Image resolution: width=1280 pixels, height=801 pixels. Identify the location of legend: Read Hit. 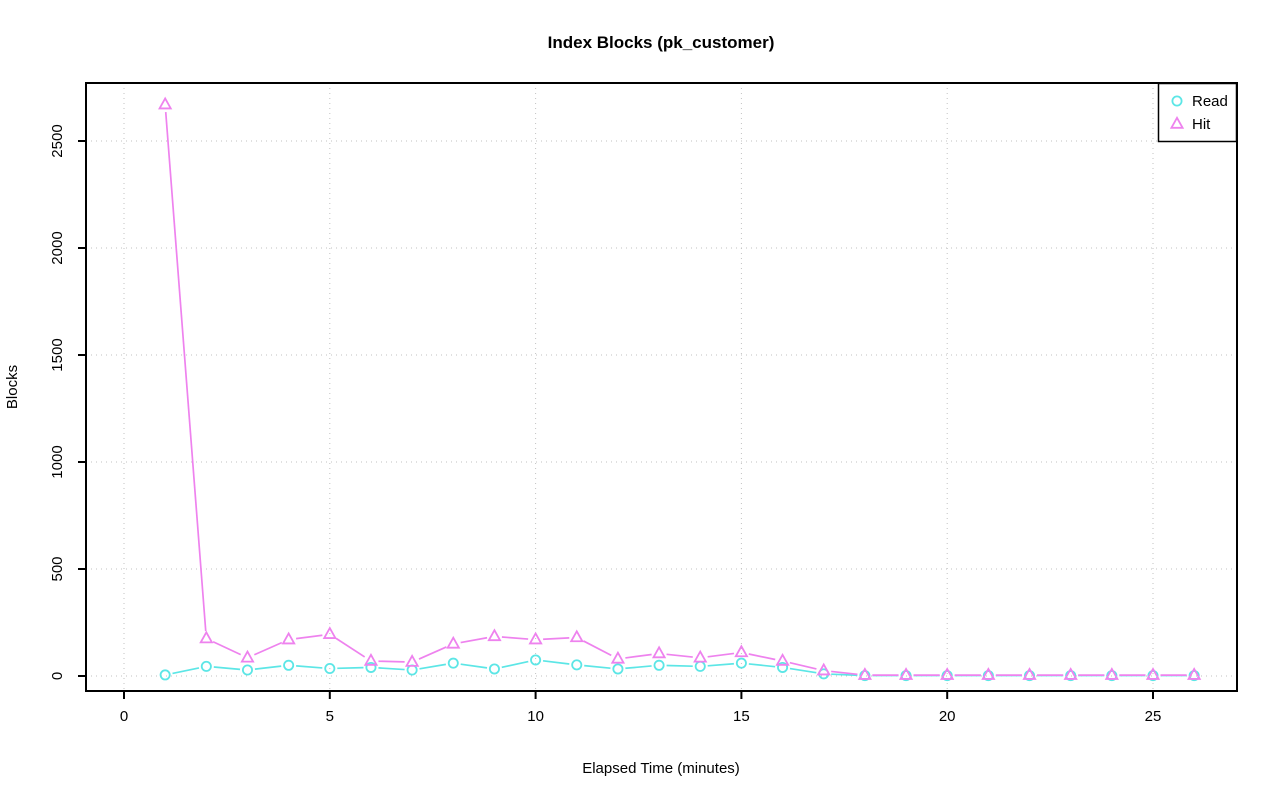
(1197, 112).